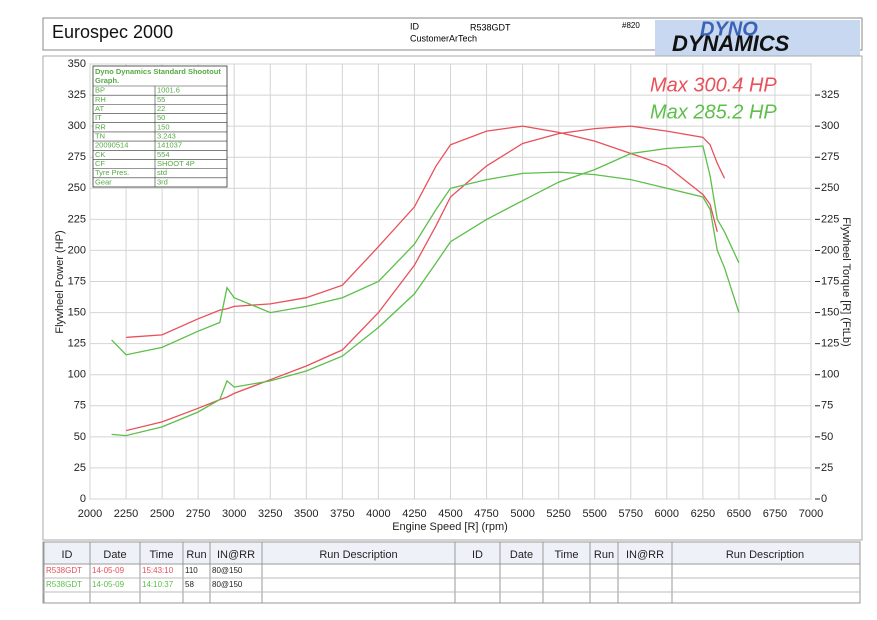 The image size is (877, 620). Describe the element at coordinates (161, 108) in the screenshot. I see `info-cell: 22` at that location.